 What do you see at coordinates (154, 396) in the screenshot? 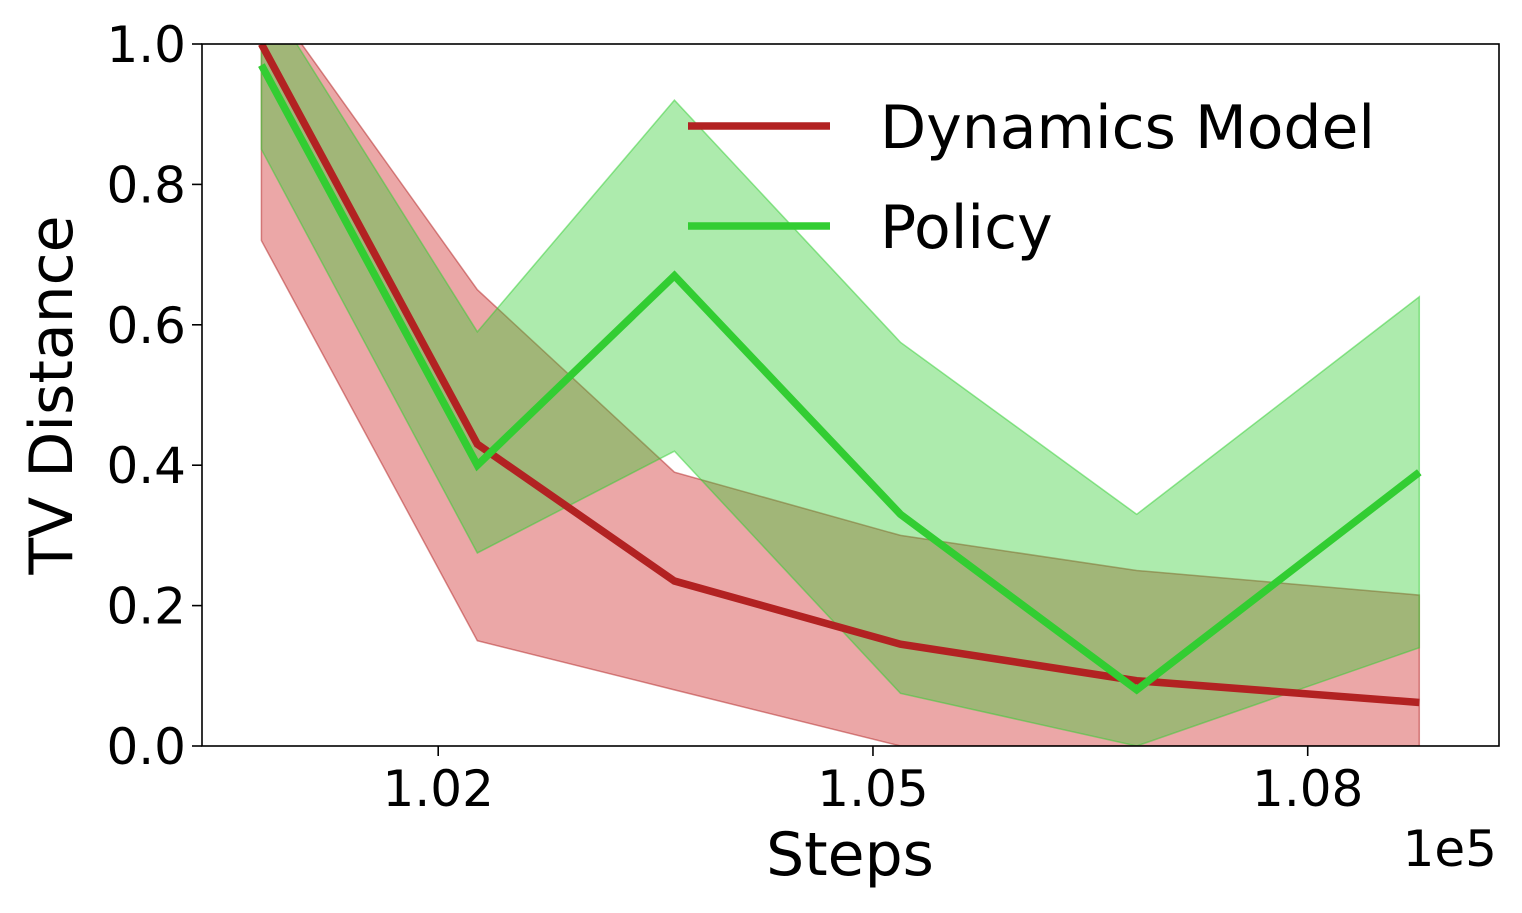
I see `y-axis-ticks: 0.0 0.2 0.4 0.6 0.8 1.0` at bounding box center [154, 396].